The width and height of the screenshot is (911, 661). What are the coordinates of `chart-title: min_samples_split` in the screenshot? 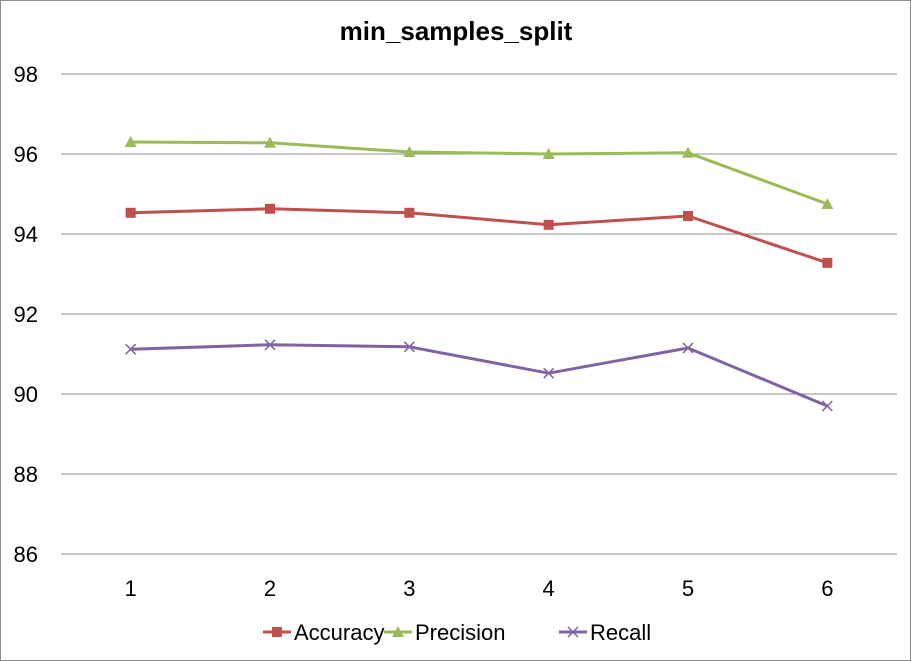 It's located at (456, 31).